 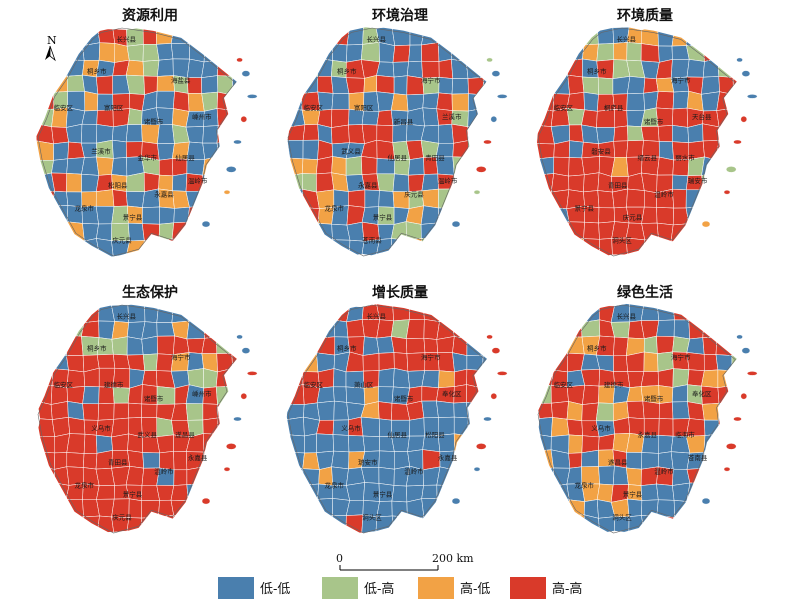 I want to click on county-label: 庆元县, so click(x=633, y=217).